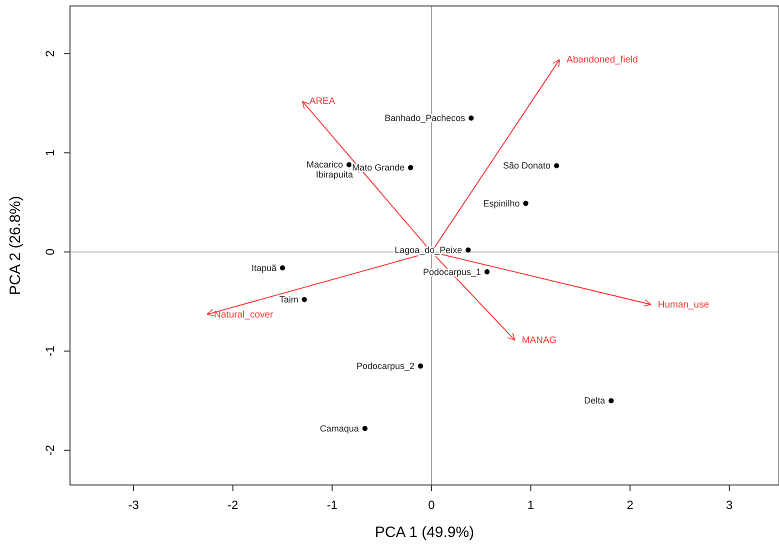  What do you see at coordinates (630, 505) in the screenshot?
I see `x-tick-label: 2` at bounding box center [630, 505].